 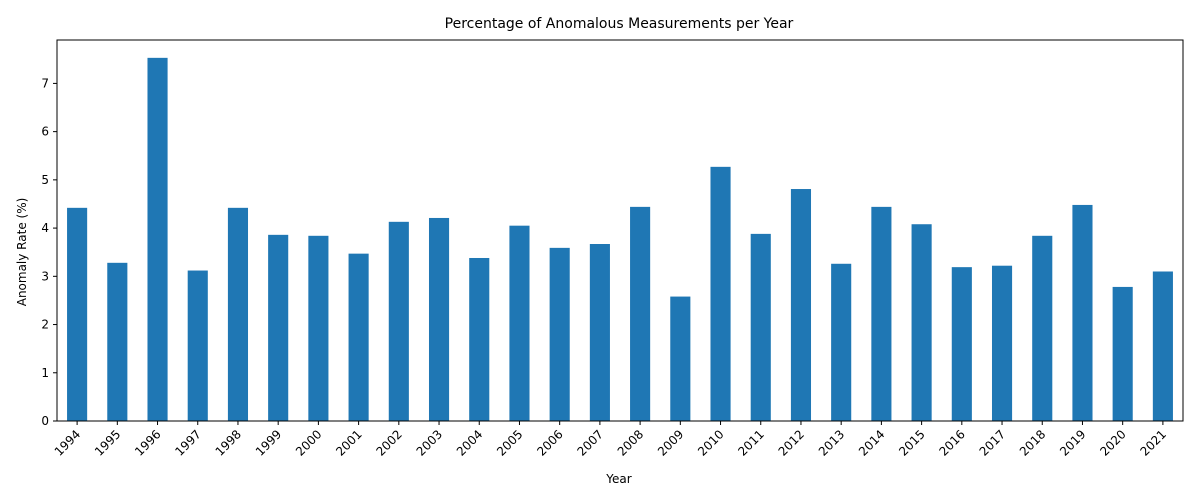 I want to click on bar-2021, so click(x=1162, y=346).